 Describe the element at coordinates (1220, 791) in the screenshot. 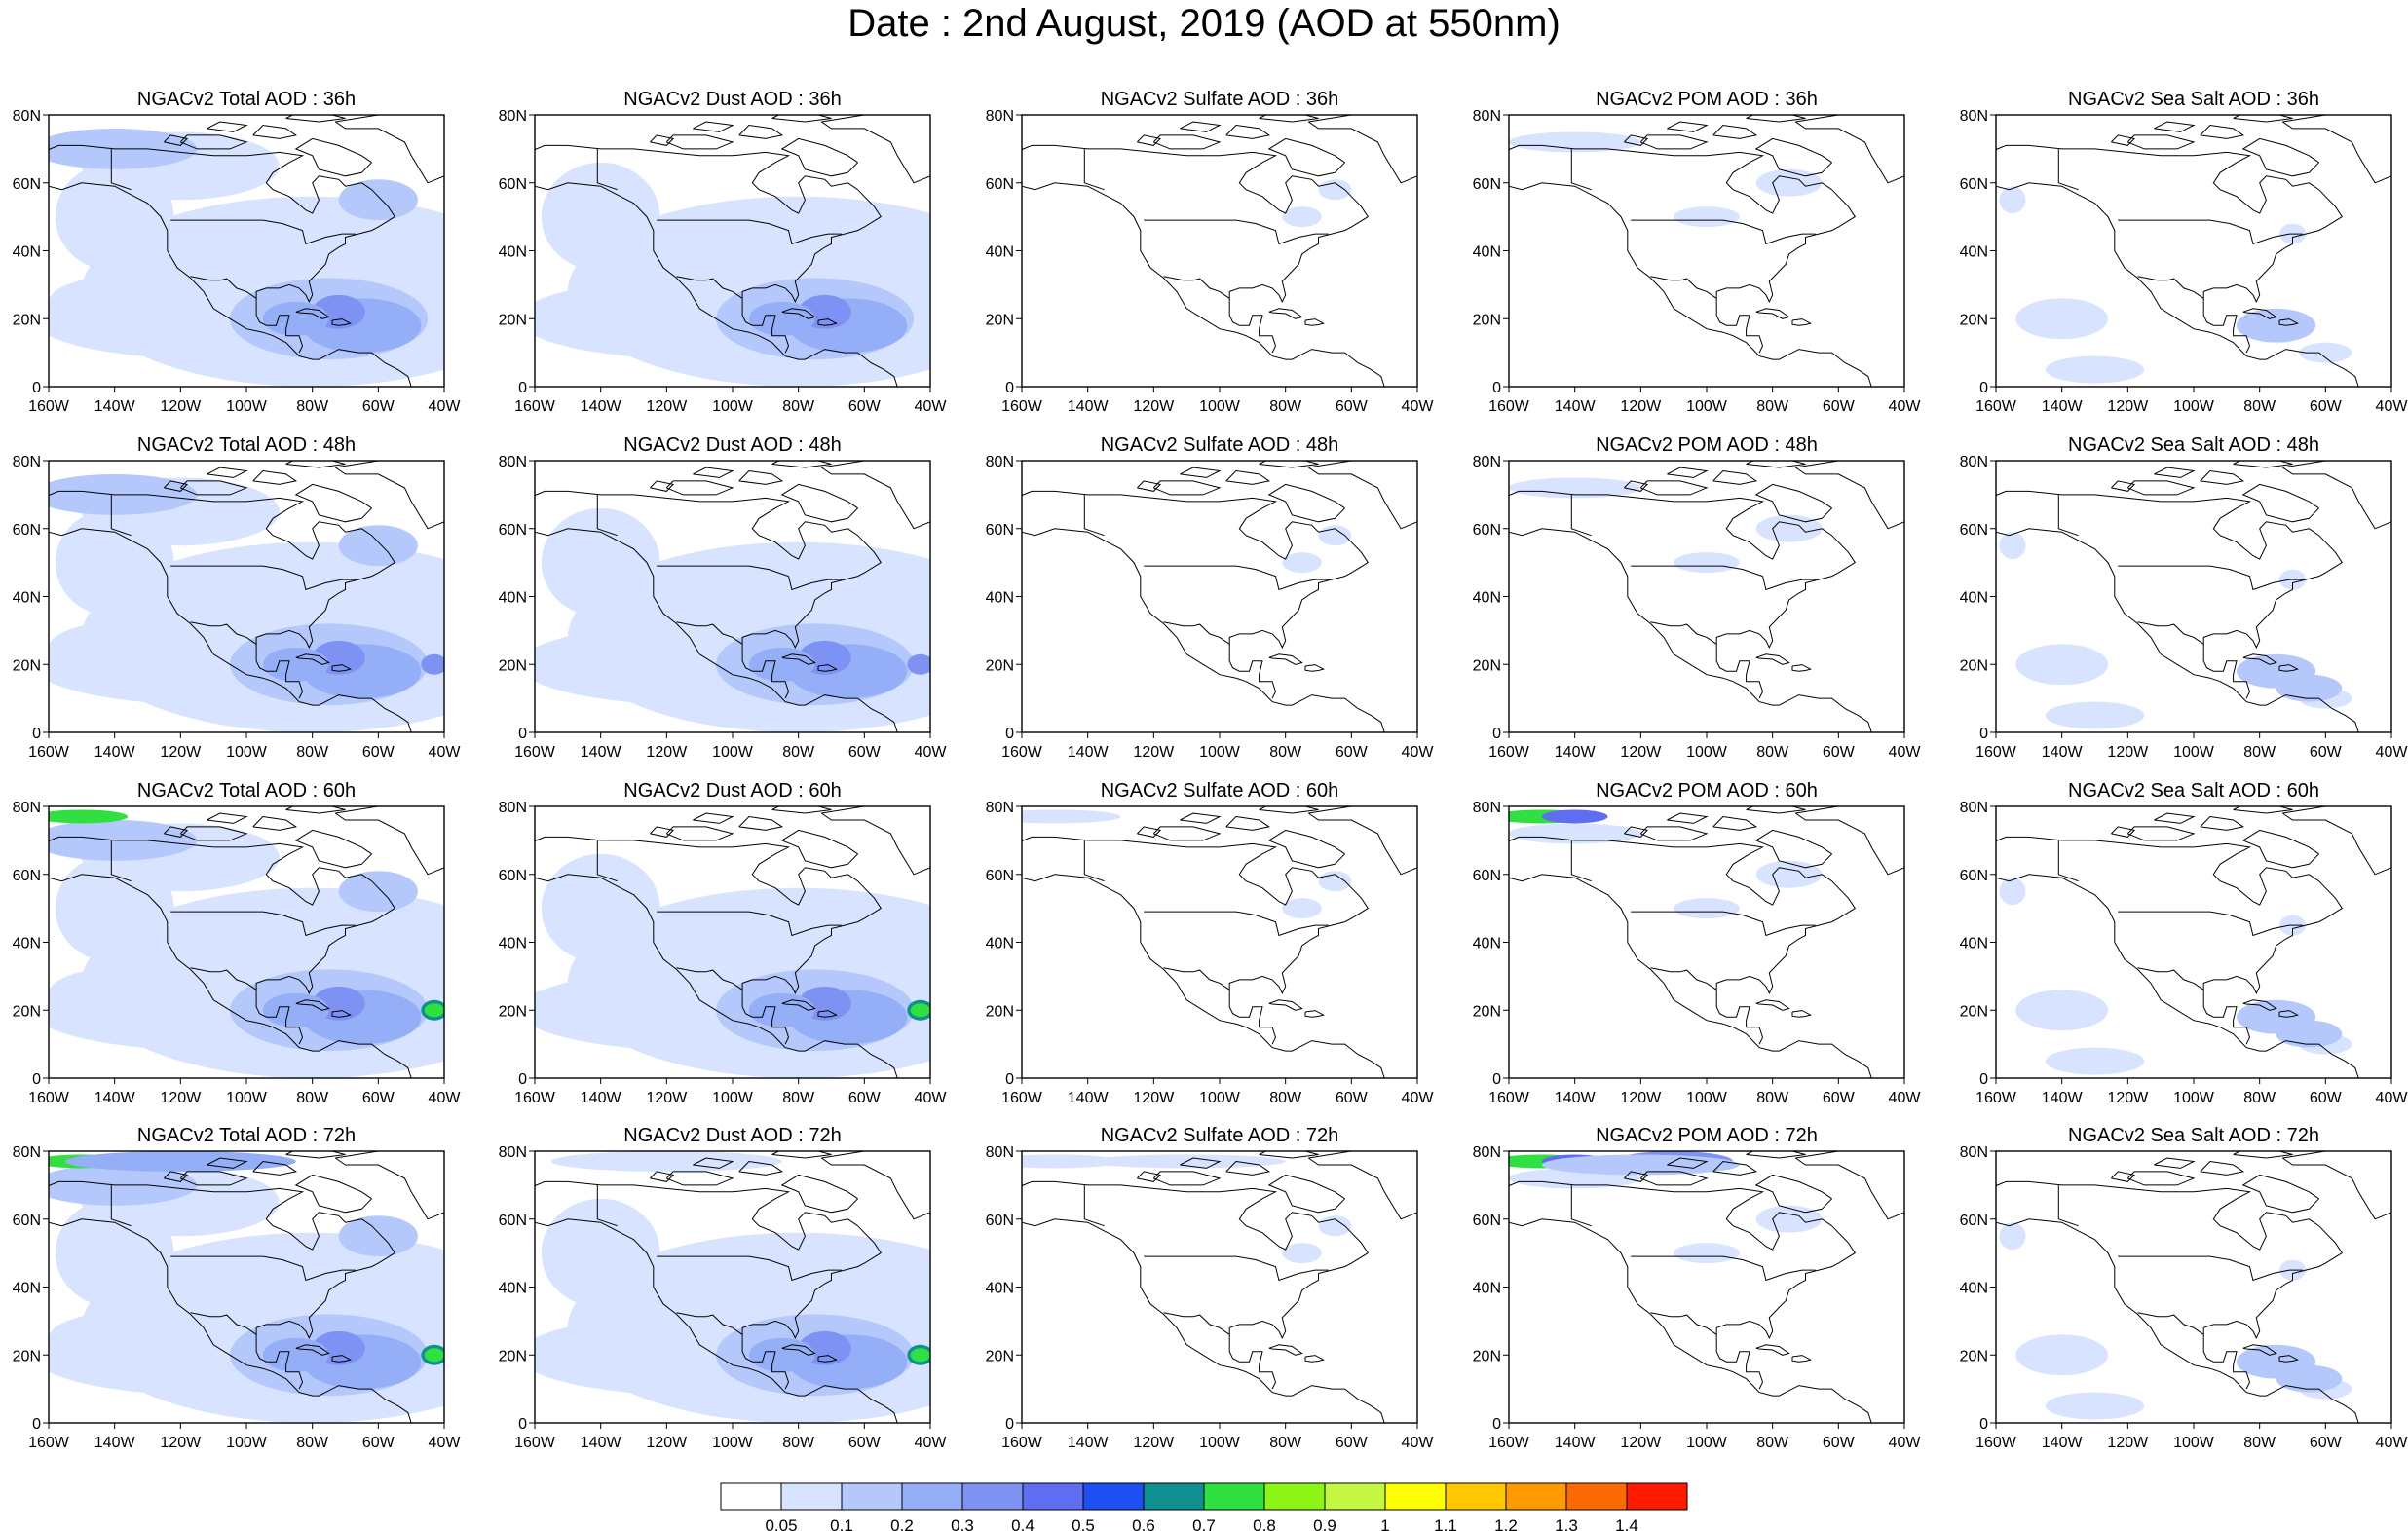

I see `panel-title: NGACv2 Sulfate AOD : 60h` at that location.